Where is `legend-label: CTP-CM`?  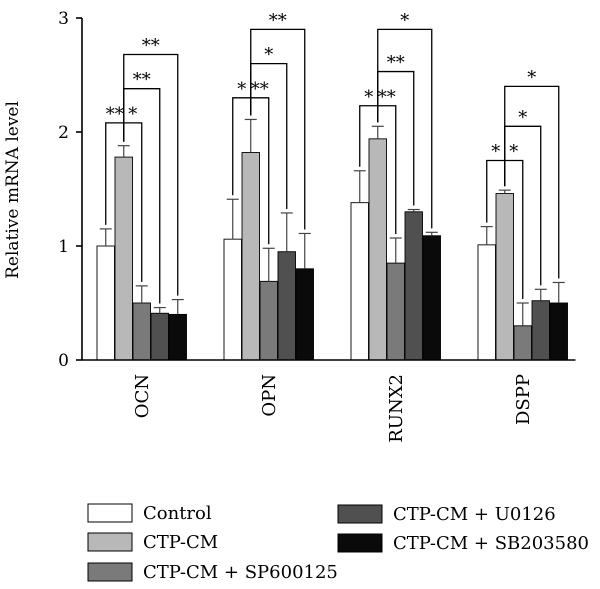 legend-label: CTP-CM is located at coordinates (180, 542).